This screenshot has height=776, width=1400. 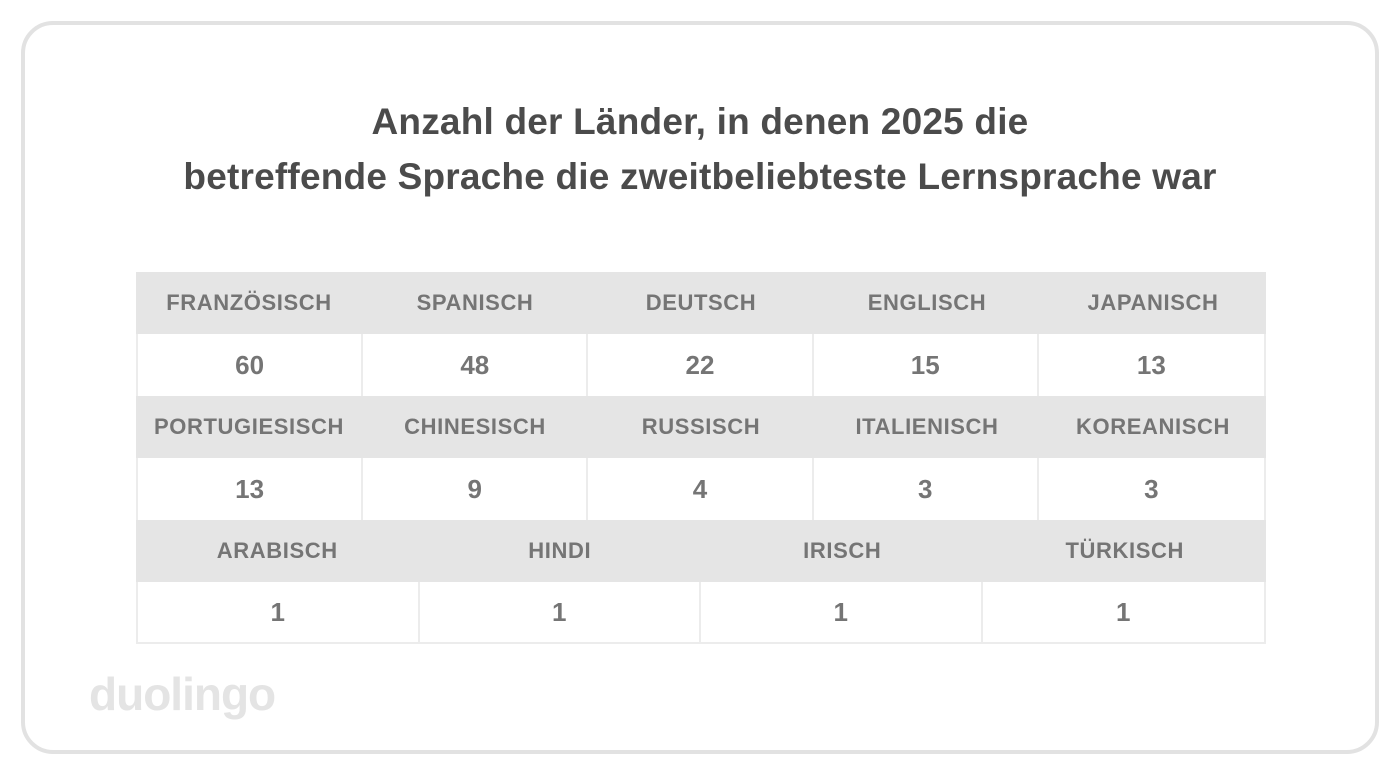 I want to click on table-header-cell: SPANISCH, so click(x=475, y=302).